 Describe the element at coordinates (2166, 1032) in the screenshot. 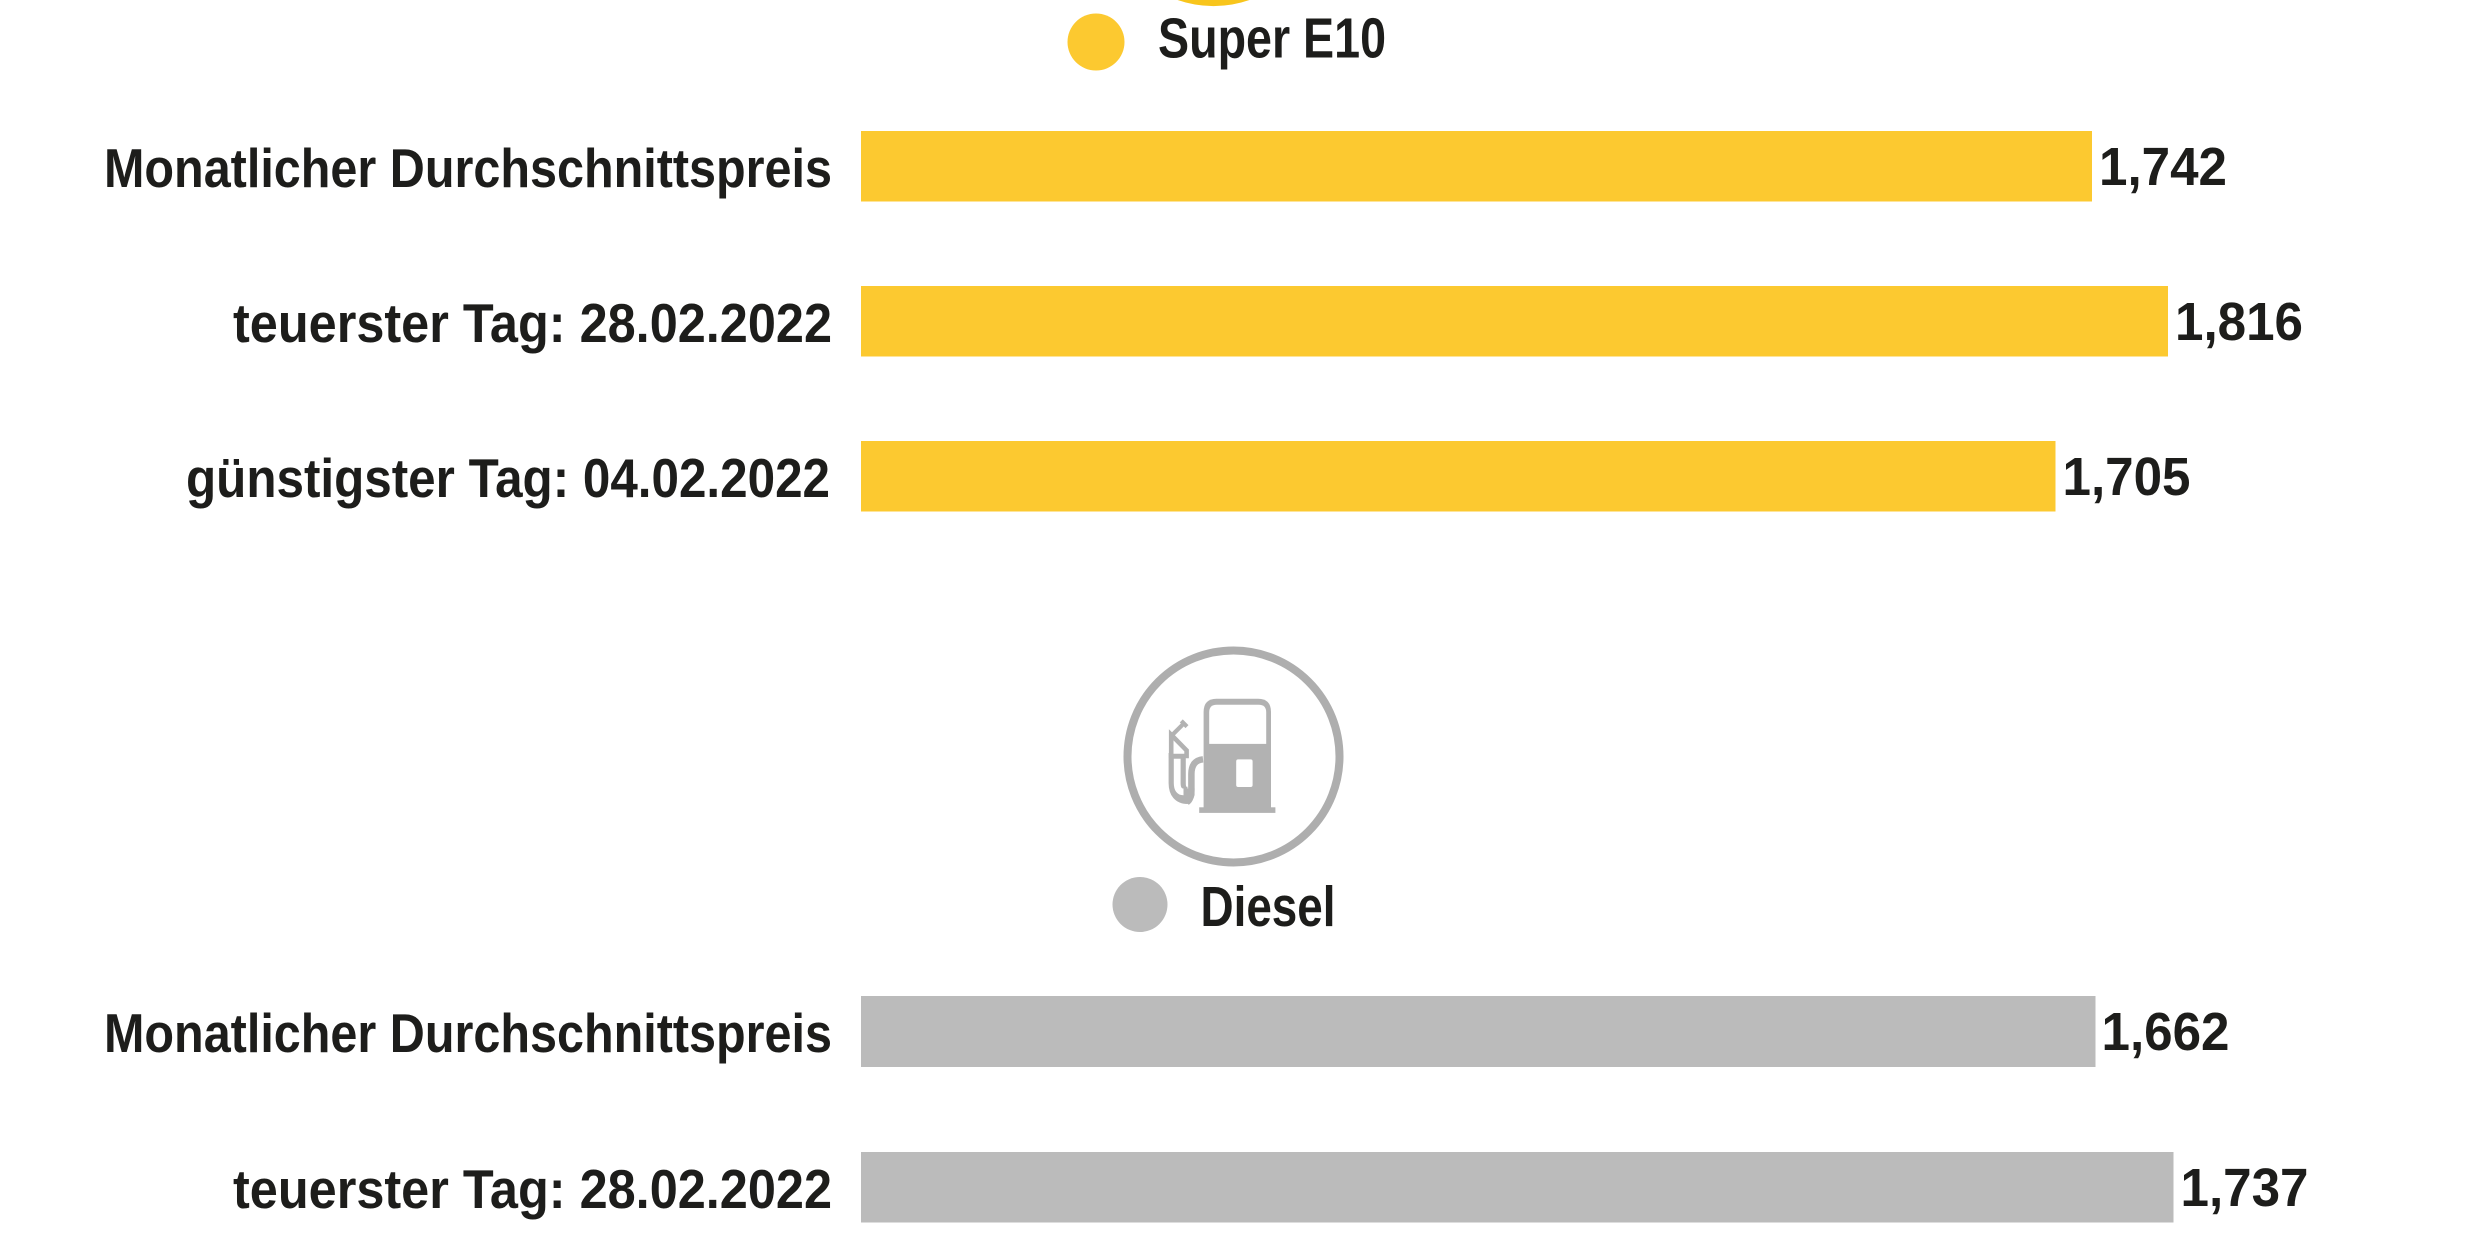

I see `svg-text: 1,662` at that location.